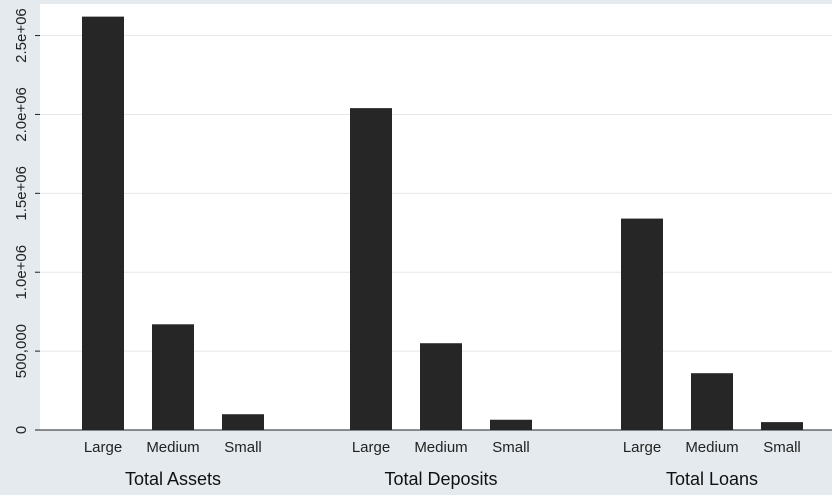 Image resolution: width=832 pixels, height=495 pixels. Describe the element at coordinates (440, 479) in the screenshot. I see `group-label: Total Deposits` at that location.